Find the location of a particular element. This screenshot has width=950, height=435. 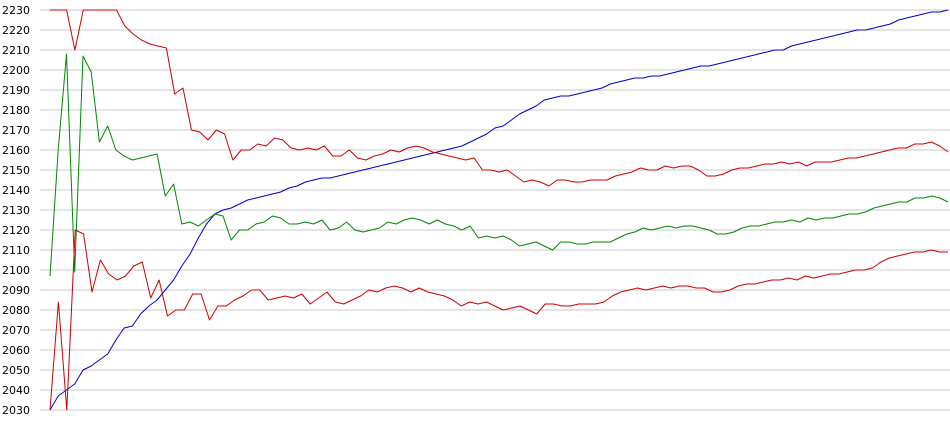

y-tick-label: 2230 is located at coordinates (16, 10).